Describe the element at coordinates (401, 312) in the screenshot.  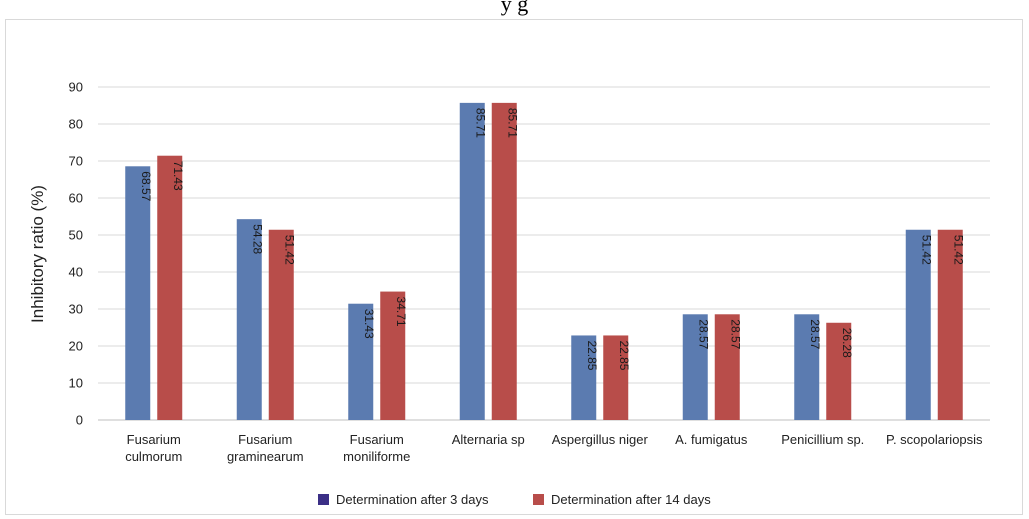
I see `data-label: 34.71` at that location.